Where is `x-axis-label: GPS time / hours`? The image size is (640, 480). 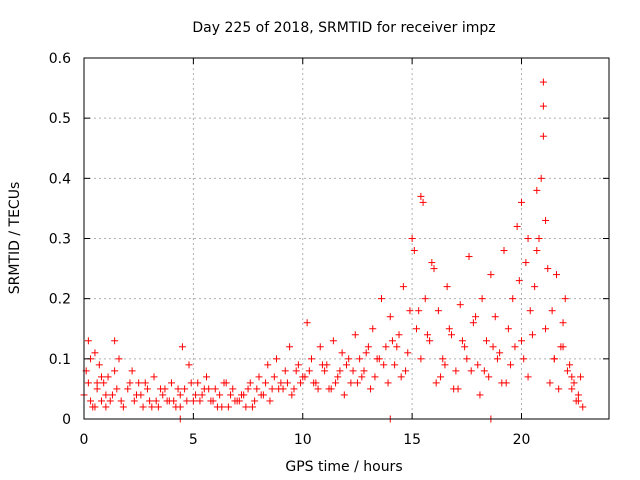
x-axis-label: GPS time / hours is located at coordinates (343, 467).